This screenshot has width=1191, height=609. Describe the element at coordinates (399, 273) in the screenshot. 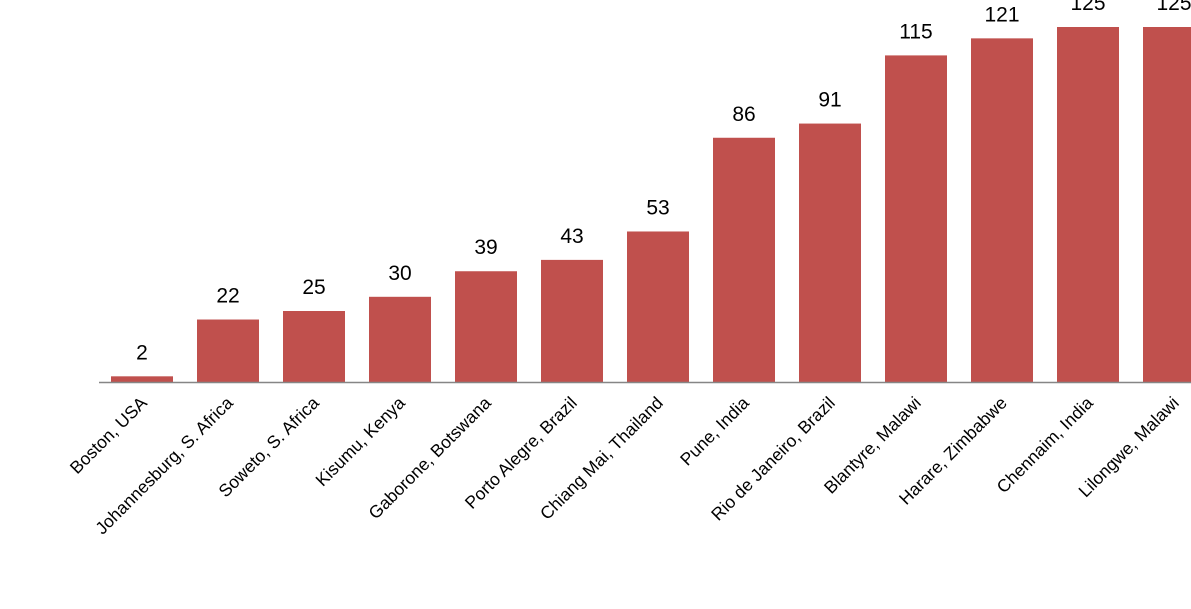

I see `bar-value-label: 30` at that location.